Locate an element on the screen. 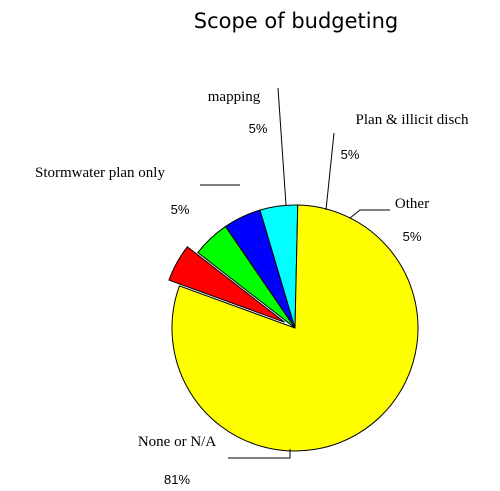 The image size is (500, 491). pct-other: 5% is located at coordinates (412, 236).